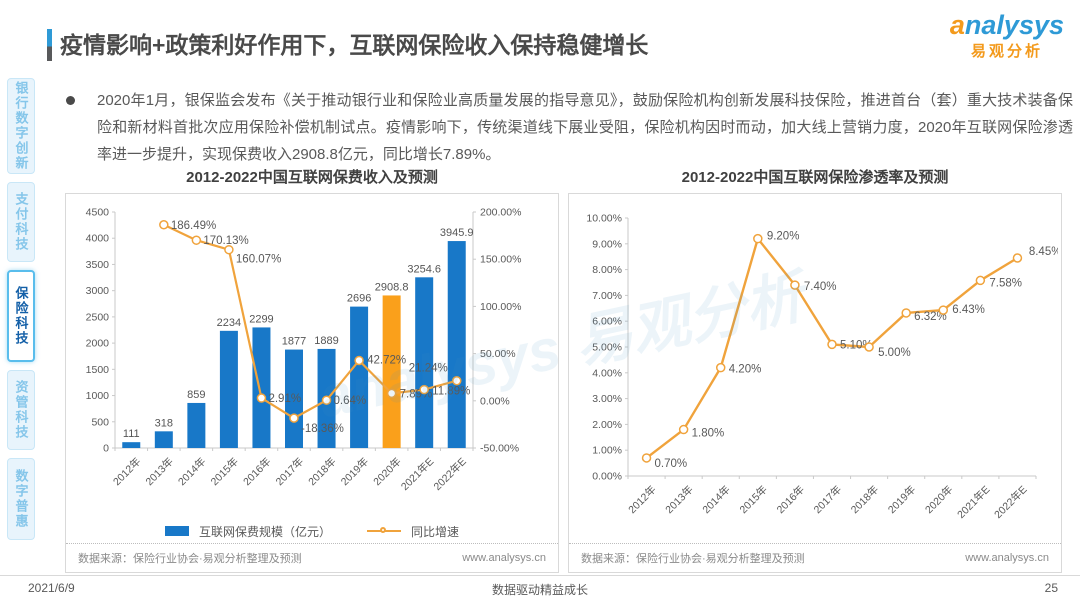  What do you see at coordinates (499, 449) in the screenshot?
I see `svg-text: -50.00%` at bounding box center [499, 449].